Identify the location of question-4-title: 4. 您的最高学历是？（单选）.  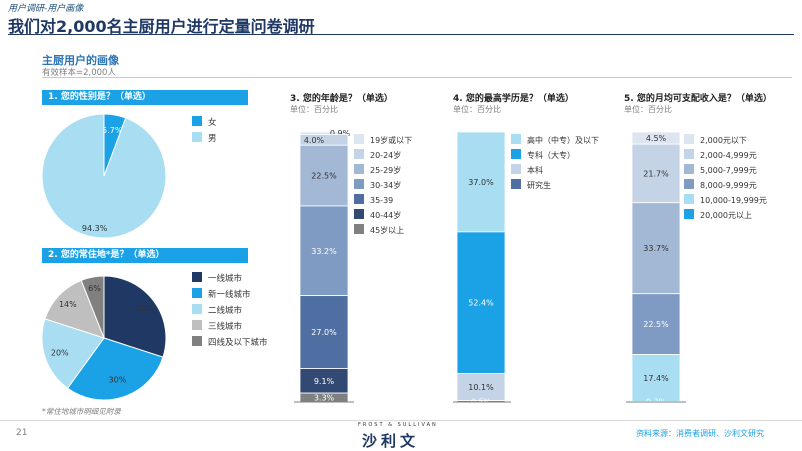
(513, 99).